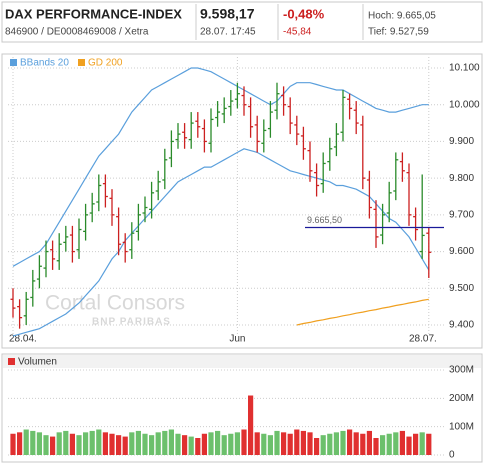  What do you see at coordinates (242, 361) in the screenshot?
I see `volume-header` at bounding box center [242, 361].